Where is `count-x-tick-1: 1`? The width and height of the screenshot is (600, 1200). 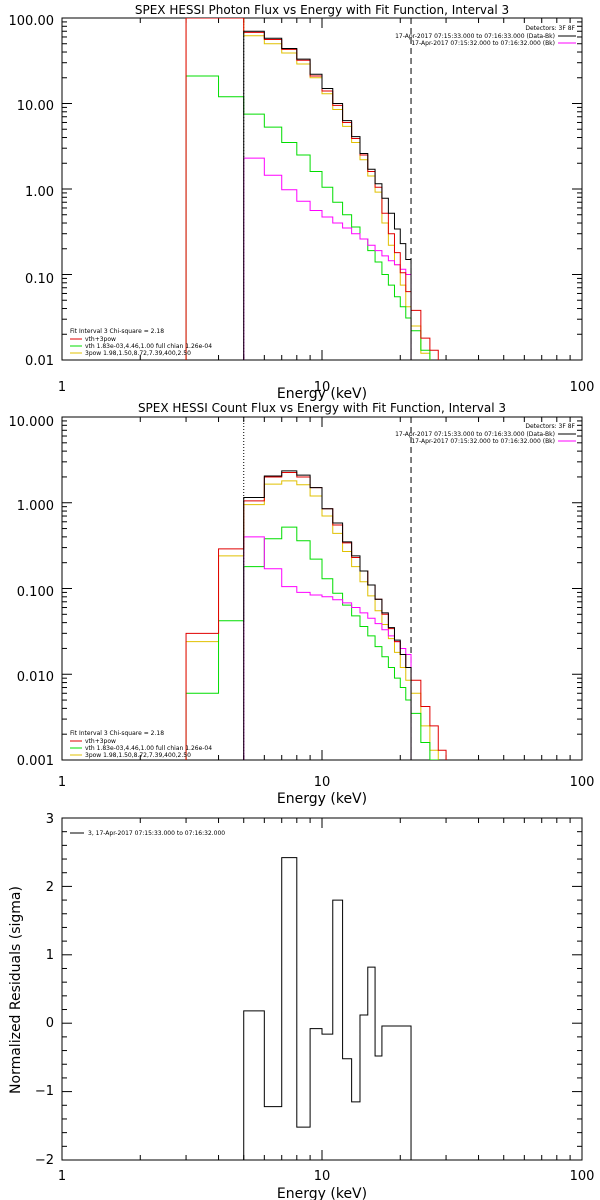 count-x-tick-1: 1 is located at coordinates (62, 782).